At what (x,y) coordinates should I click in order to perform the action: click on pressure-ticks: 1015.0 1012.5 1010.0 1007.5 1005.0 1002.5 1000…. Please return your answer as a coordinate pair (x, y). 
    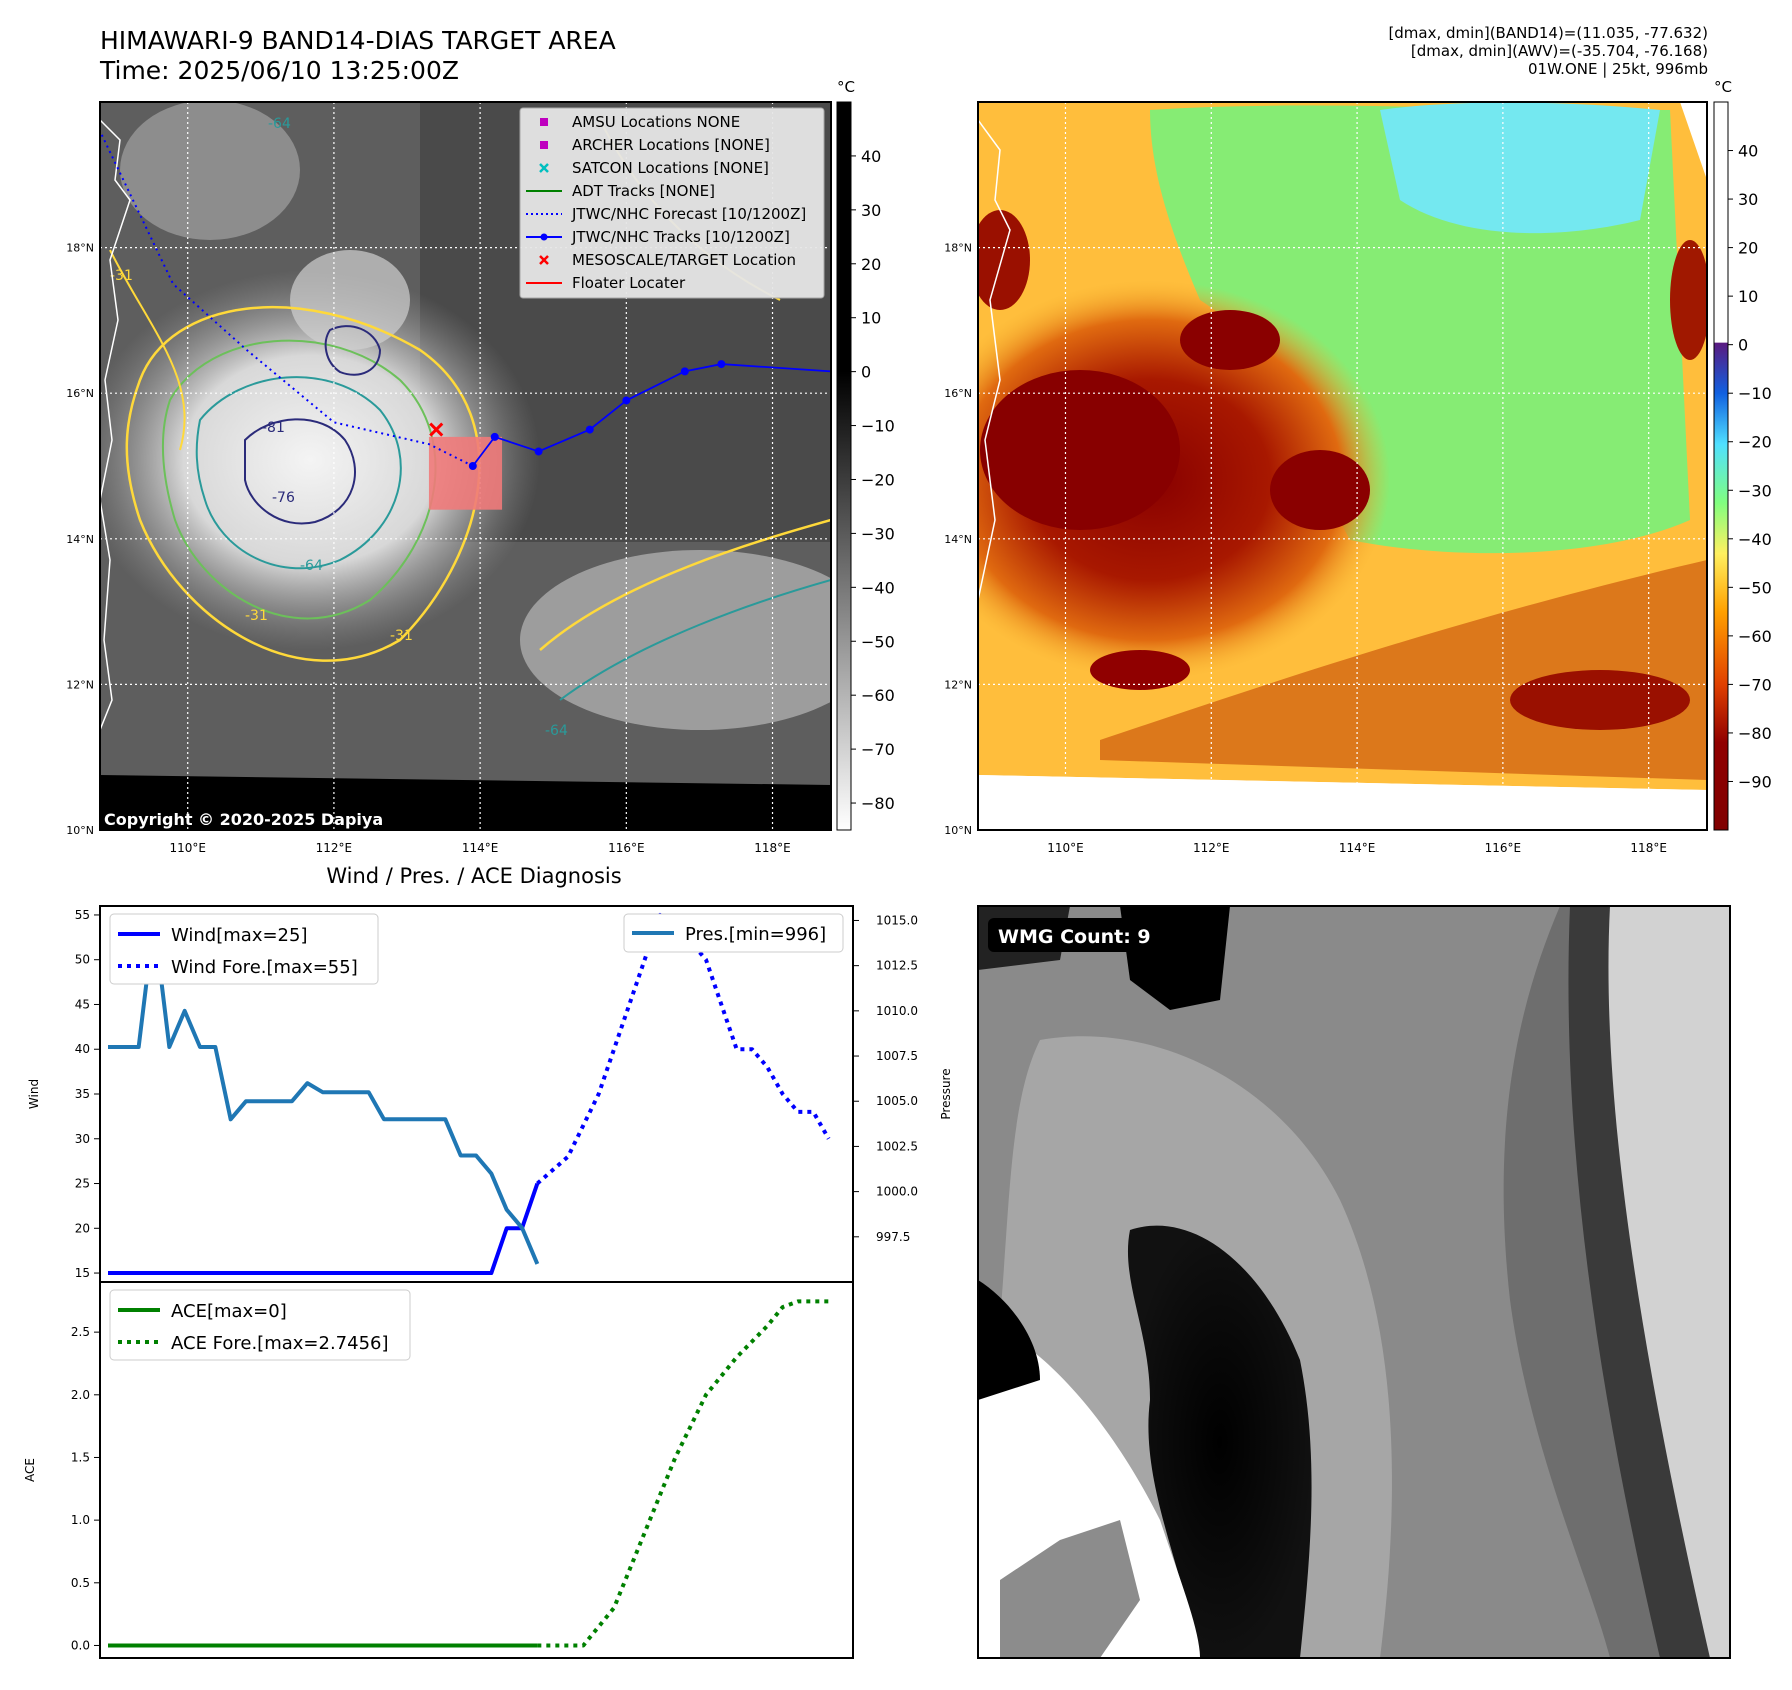
    Looking at the image, I should click on (885, 1078).